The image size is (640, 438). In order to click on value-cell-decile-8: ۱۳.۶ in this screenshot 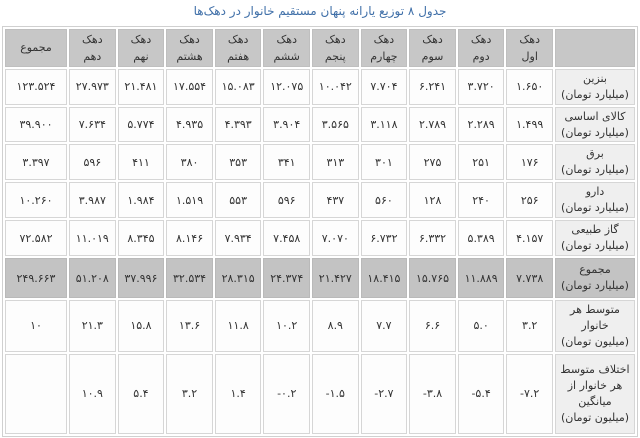, I will do `click(189, 326)`.